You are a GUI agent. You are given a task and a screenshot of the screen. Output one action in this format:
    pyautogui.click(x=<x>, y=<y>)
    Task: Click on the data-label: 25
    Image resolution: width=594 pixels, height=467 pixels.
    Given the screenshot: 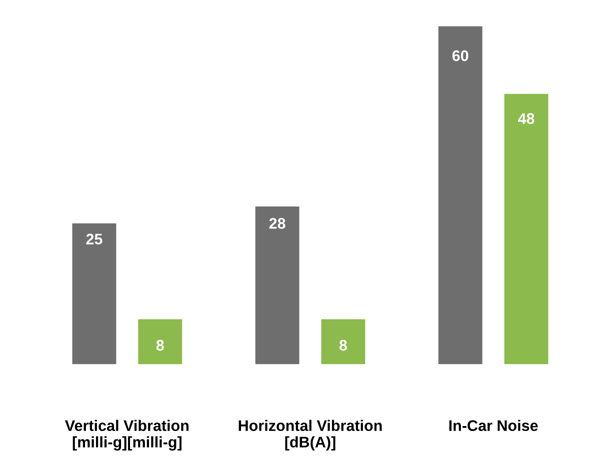 What is the action you would take?
    pyautogui.click(x=94, y=239)
    